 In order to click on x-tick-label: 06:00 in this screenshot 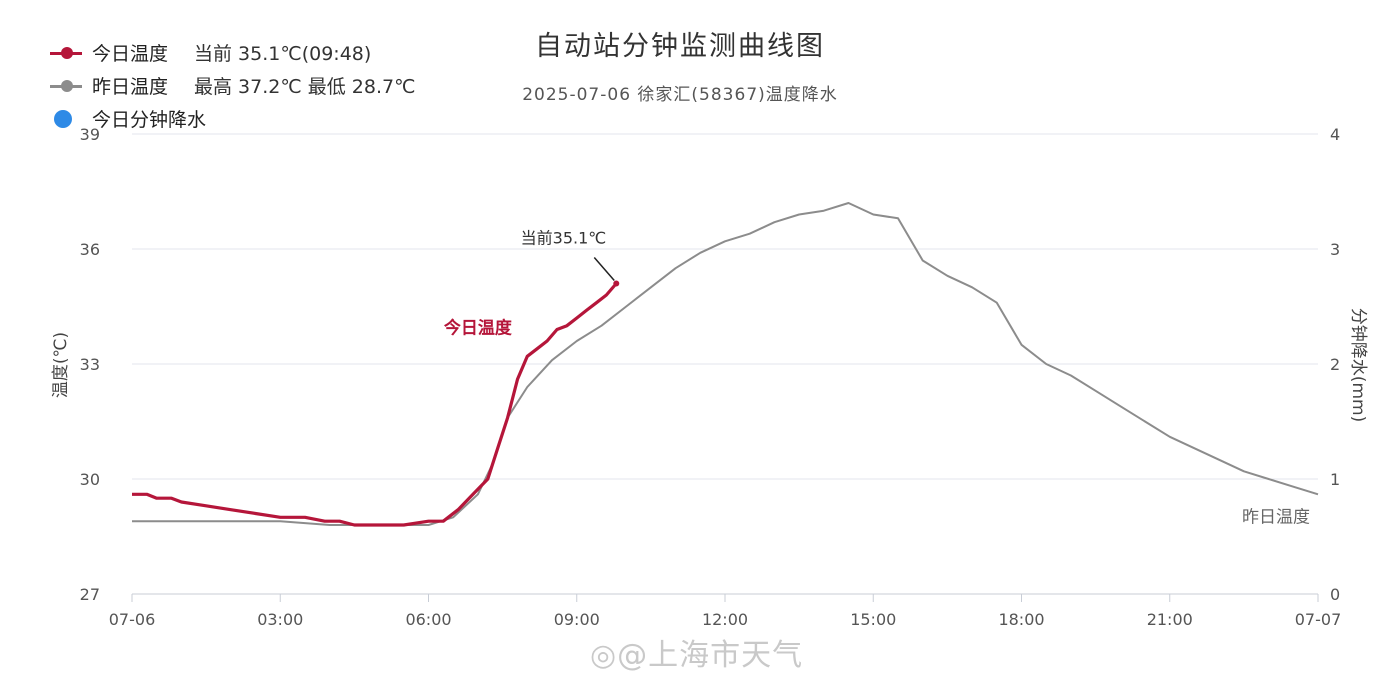, I will do `click(428, 619)`.